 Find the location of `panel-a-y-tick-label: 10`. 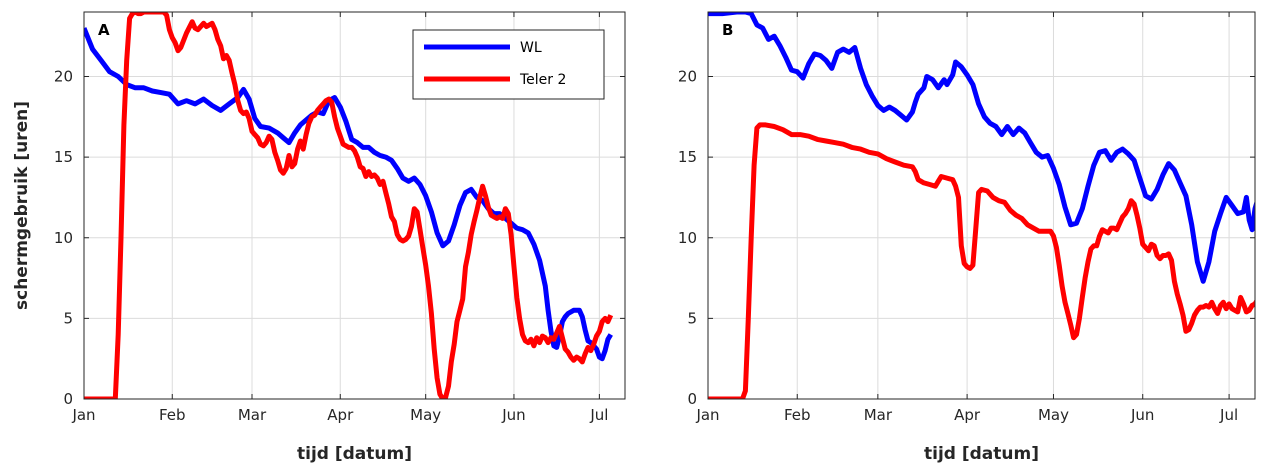

panel-a-y-tick-label: 10 is located at coordinates (63, 238).